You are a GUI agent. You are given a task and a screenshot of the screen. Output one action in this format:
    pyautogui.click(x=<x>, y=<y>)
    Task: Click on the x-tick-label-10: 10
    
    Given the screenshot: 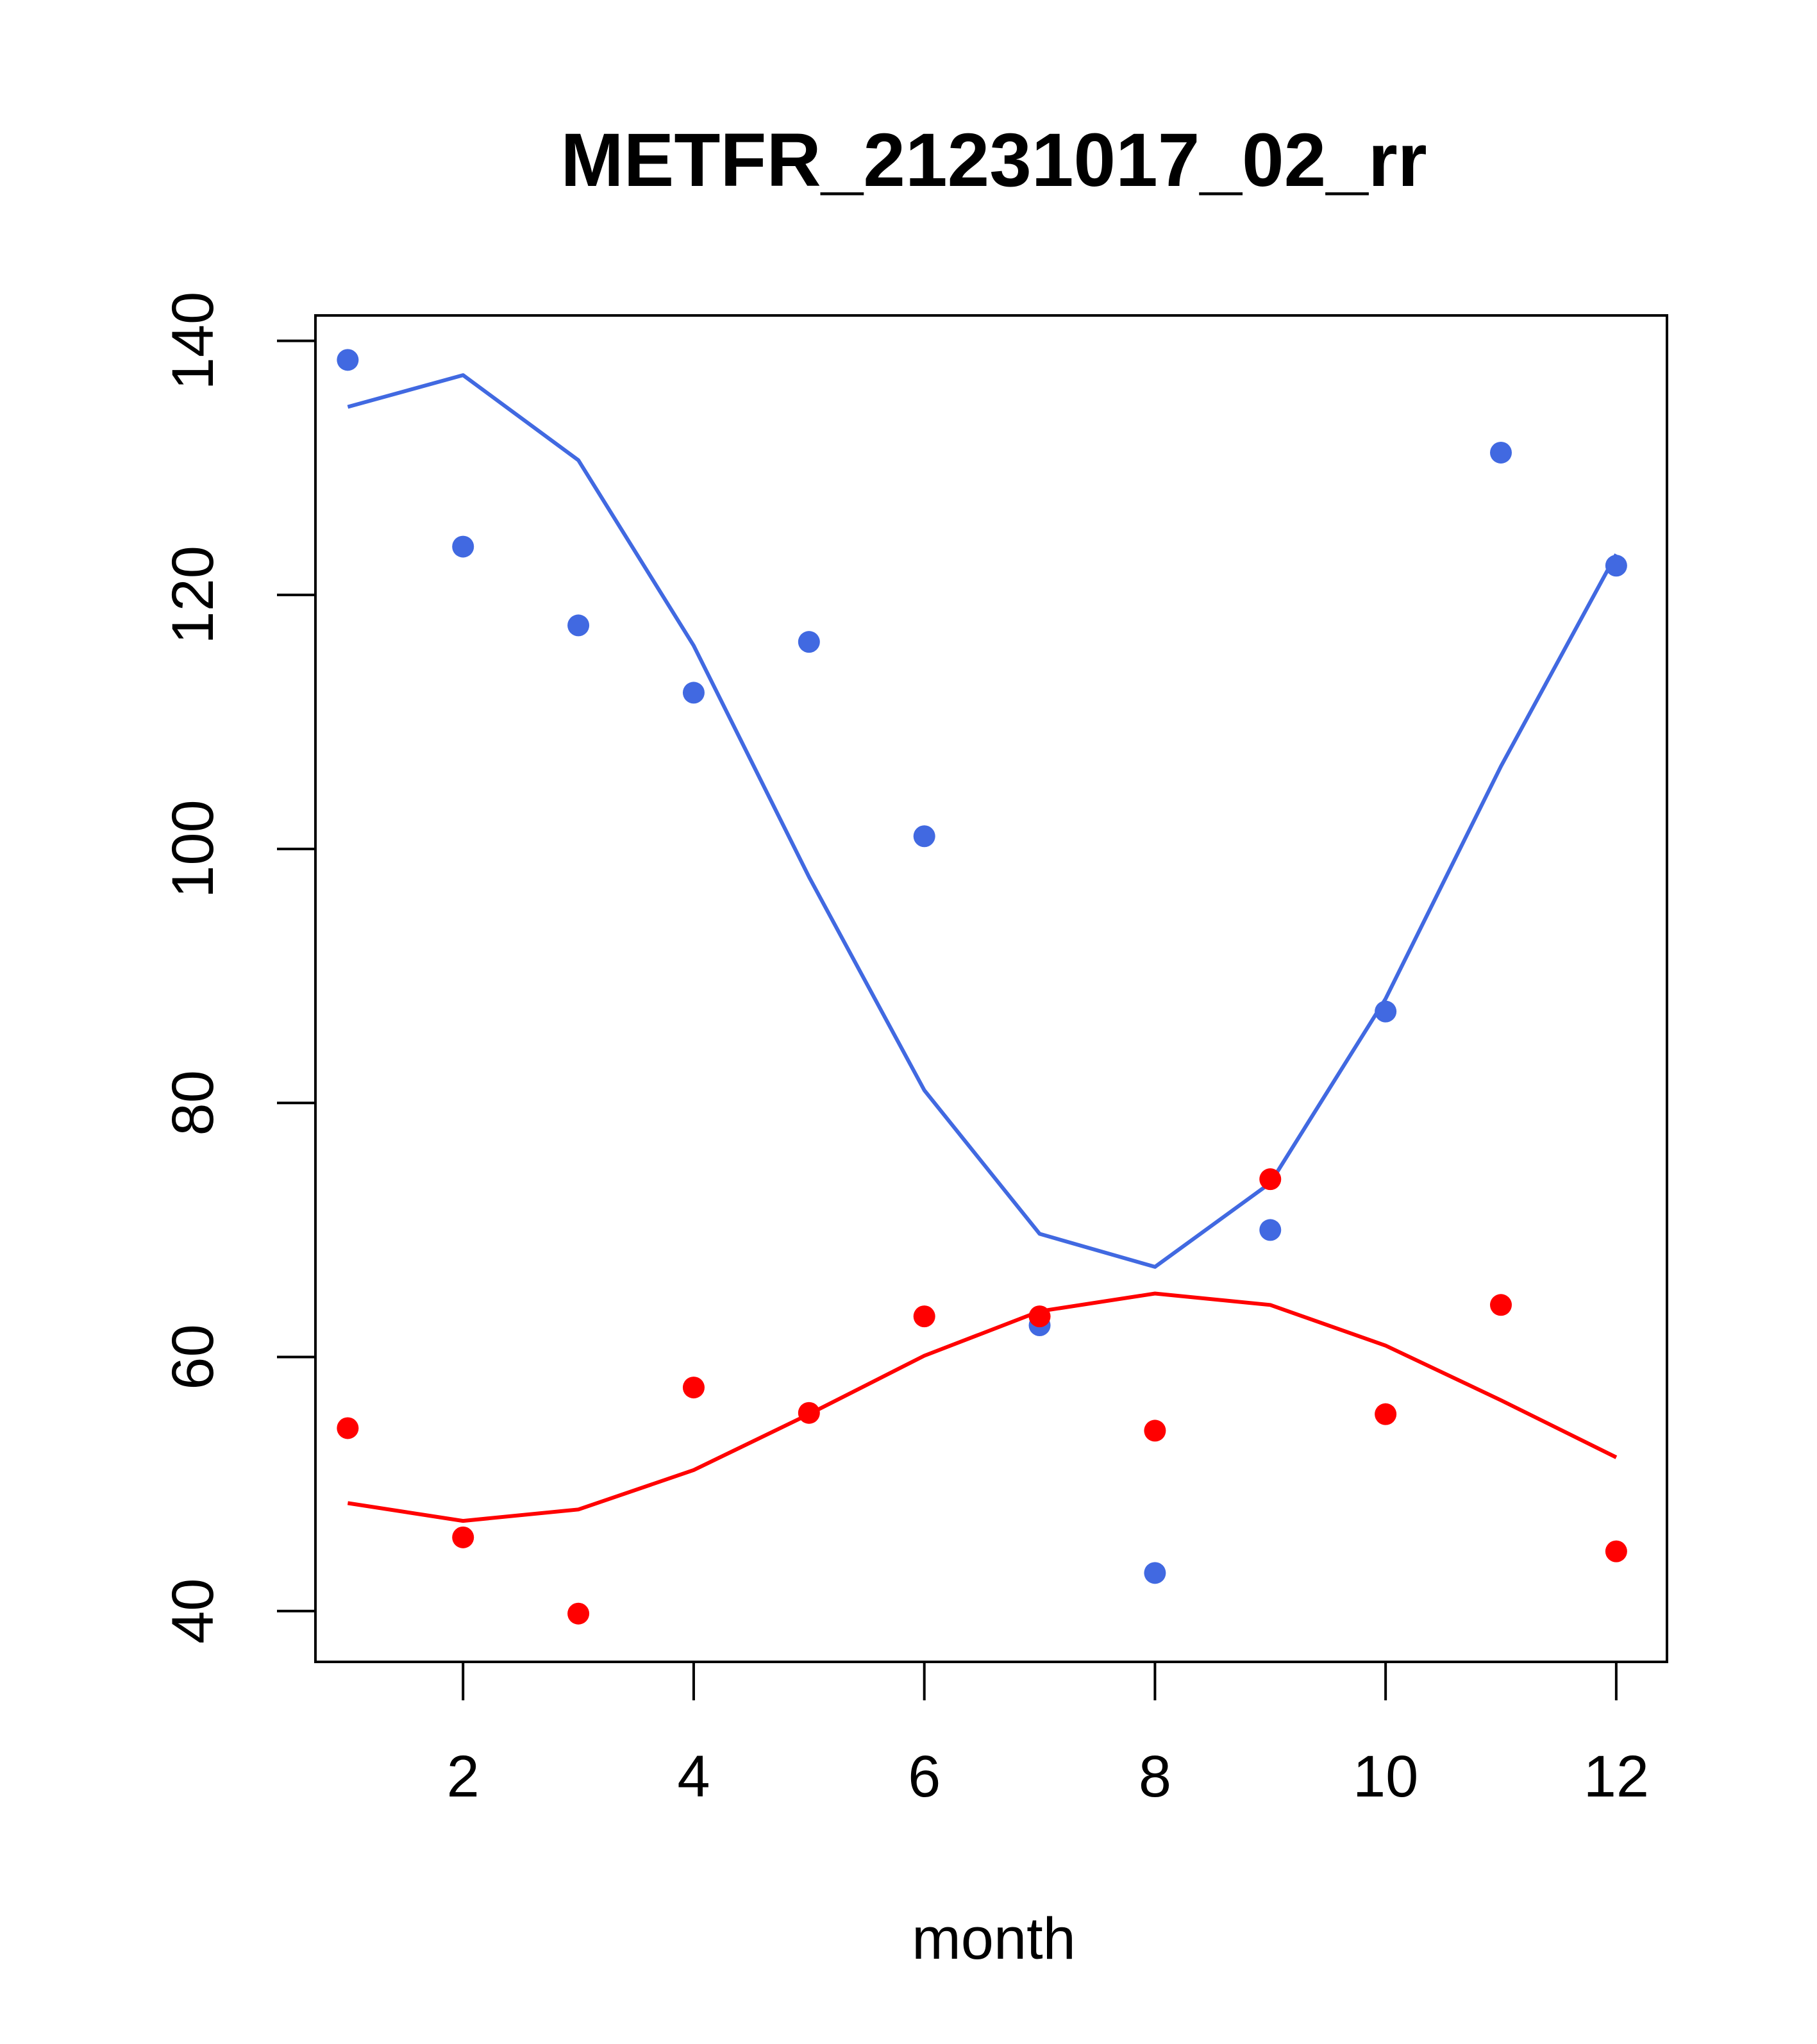 What is the action you would take?
    pyautogui.click(x=1385, y=1776)
    